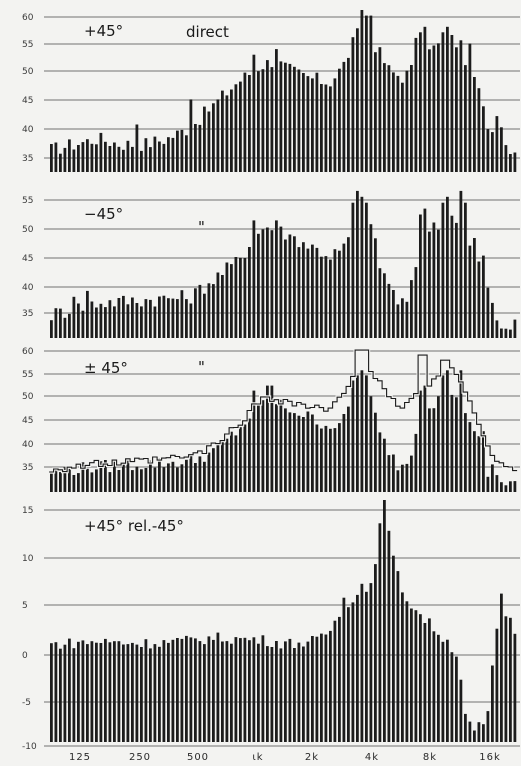 The image size is (521, 766). Describe the element at coordinates (80, 757) in the screenshot. I see `x-tick-label: 125` at that location.